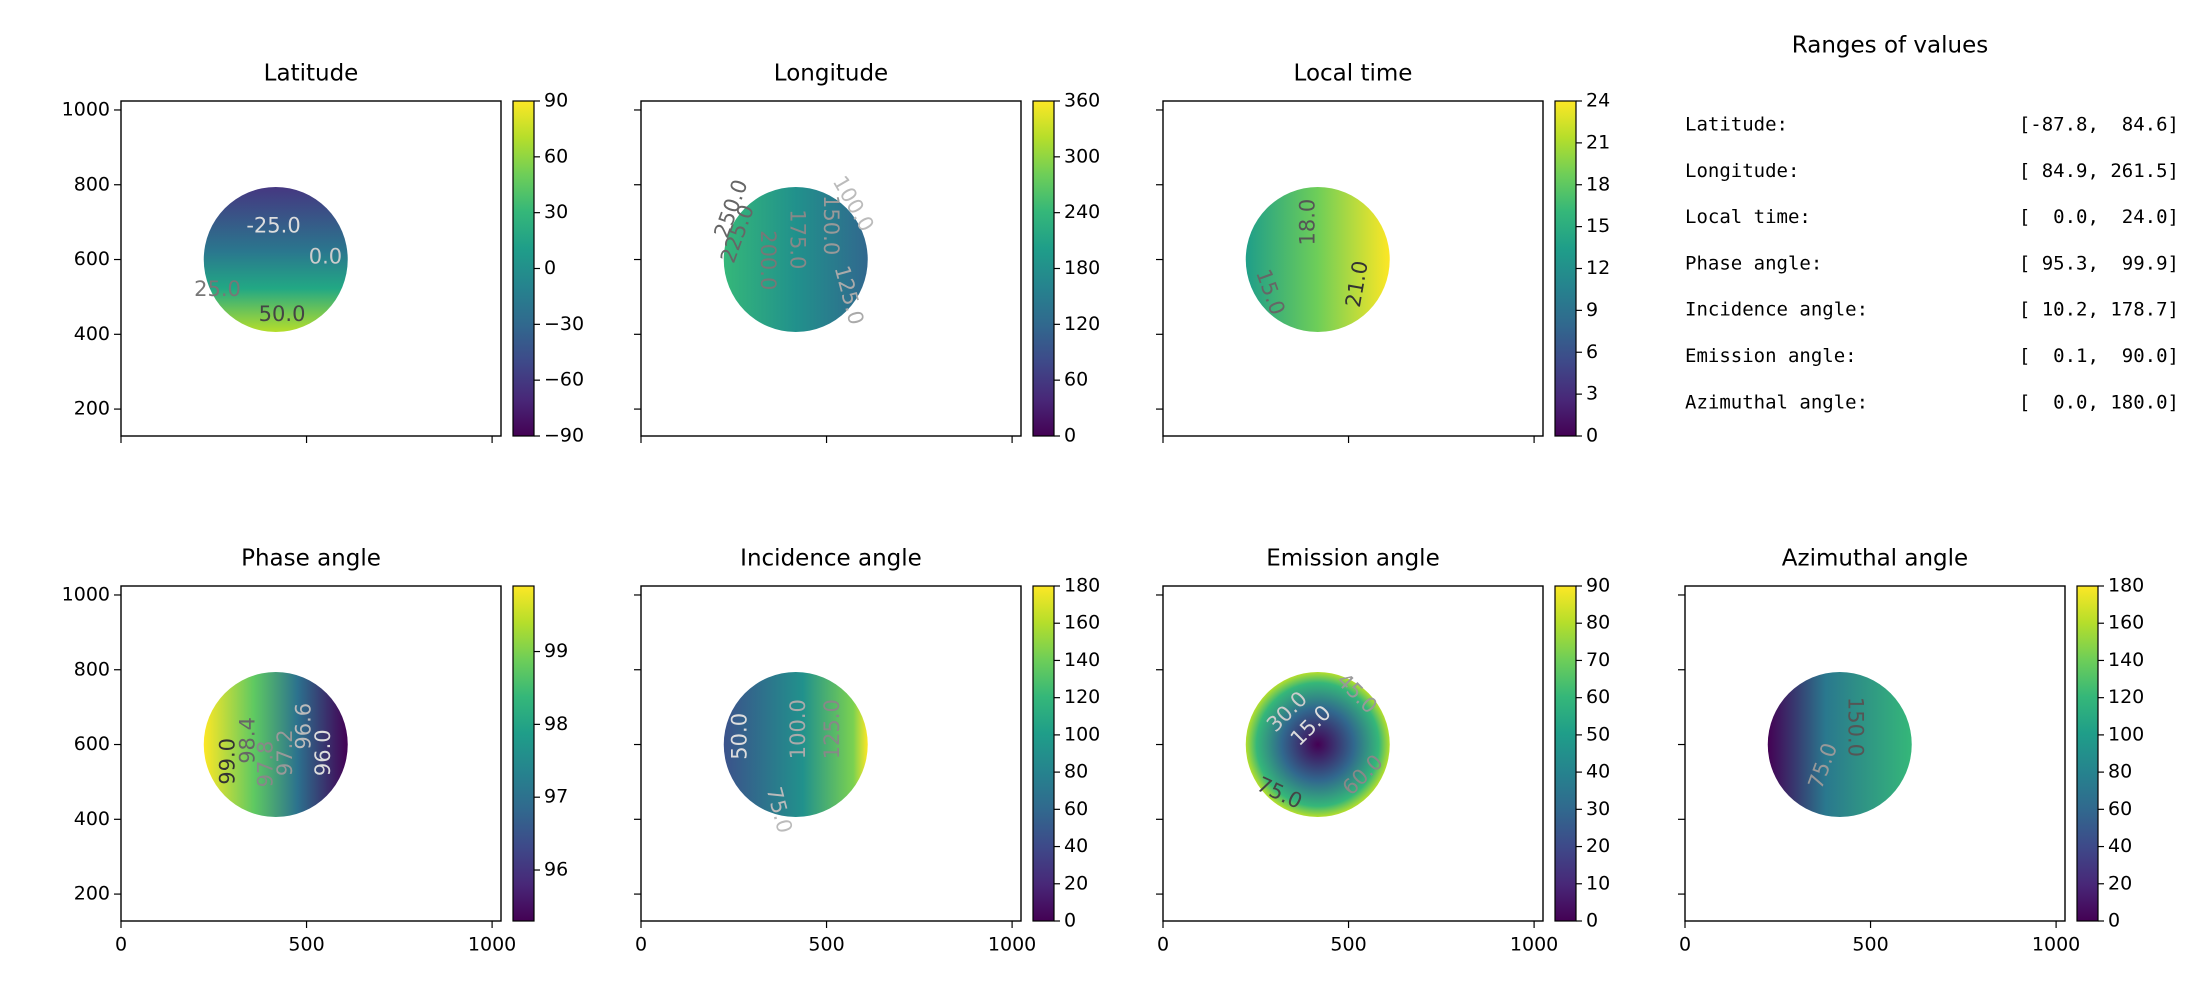  What do you see at coordinates (1592, 394) in the screenshot?
I see `colorbar-tick-label: 3` at bounding box center [1592, 394].